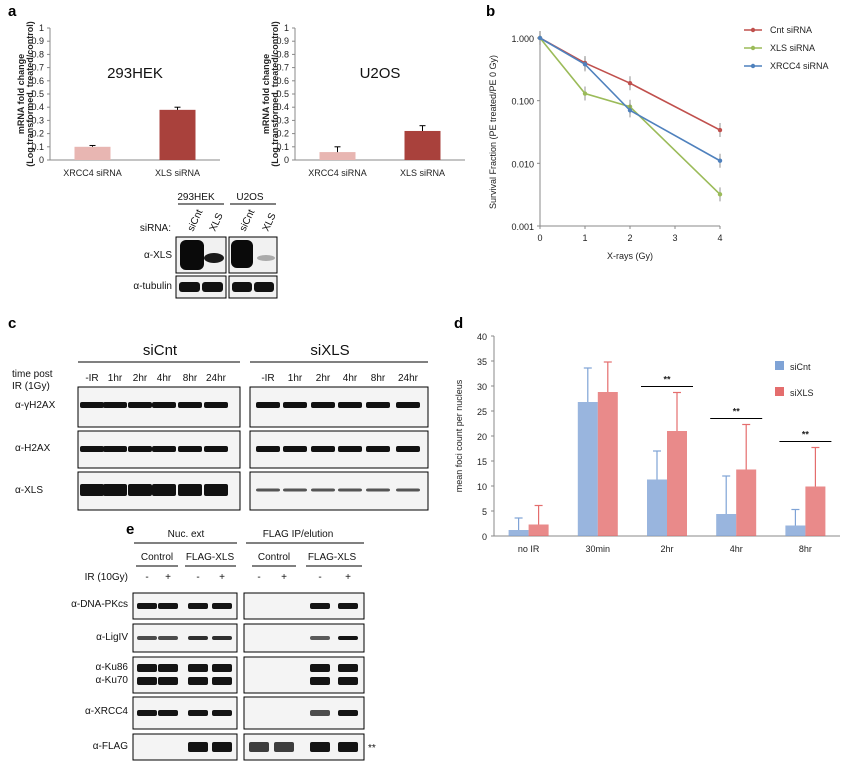  What do you see at coordinates (458, 323) in the screenshot?
I see `panel-label-d: d` at bounding box center [458, 323].